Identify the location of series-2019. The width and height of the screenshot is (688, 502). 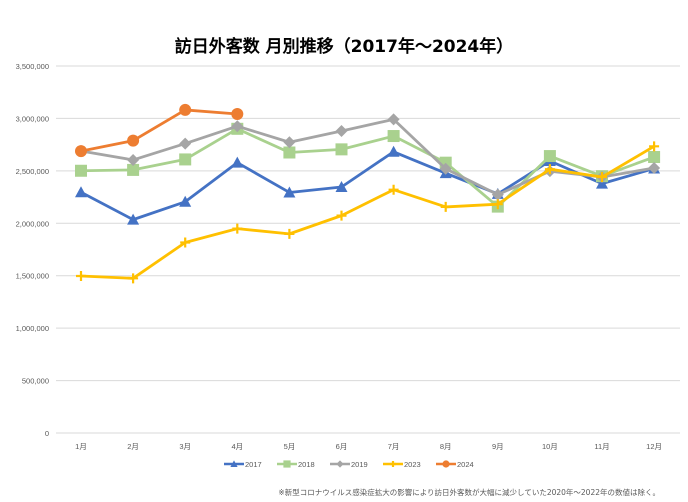
(368, 157).